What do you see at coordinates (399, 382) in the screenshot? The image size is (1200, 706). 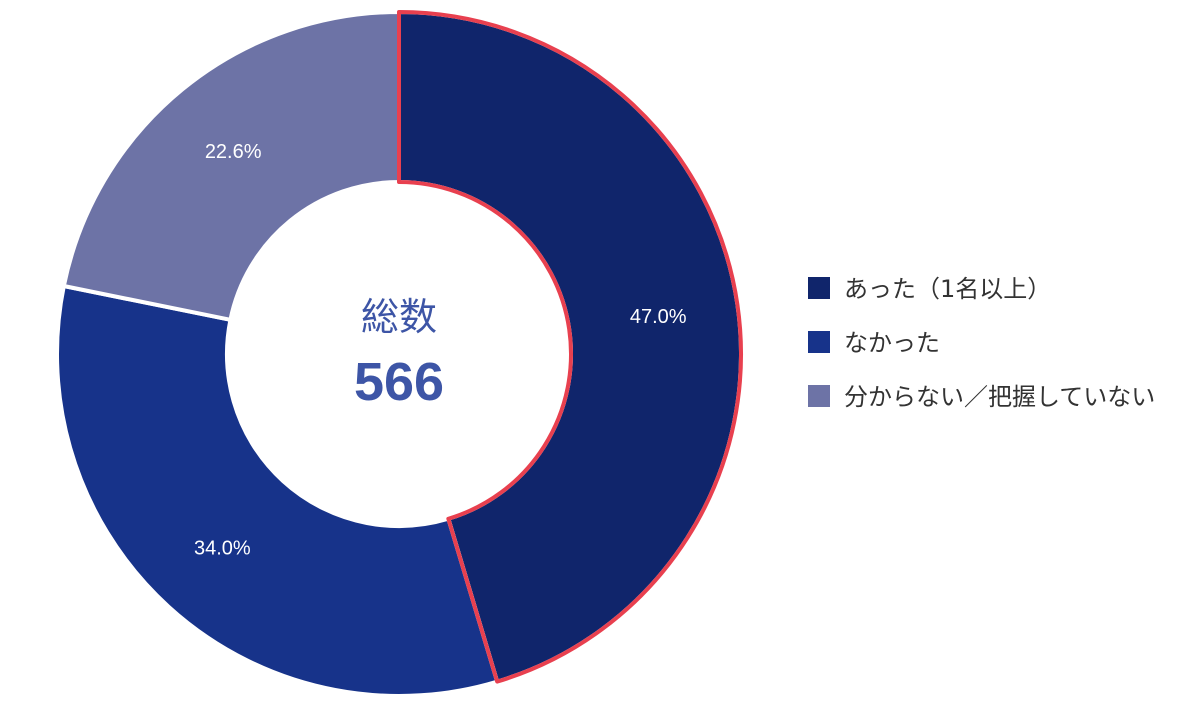 I see `center-total: 566` at bounding box center [399, 382].